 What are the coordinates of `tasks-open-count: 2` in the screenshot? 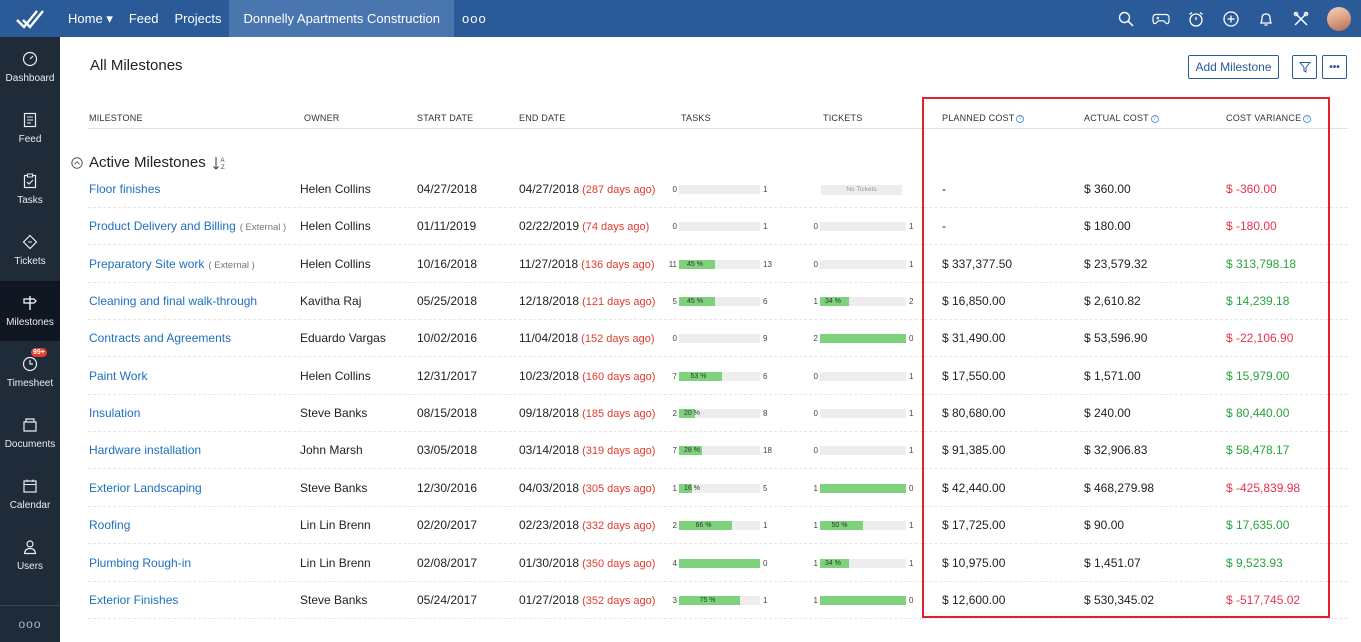 It's located at (674, 414).